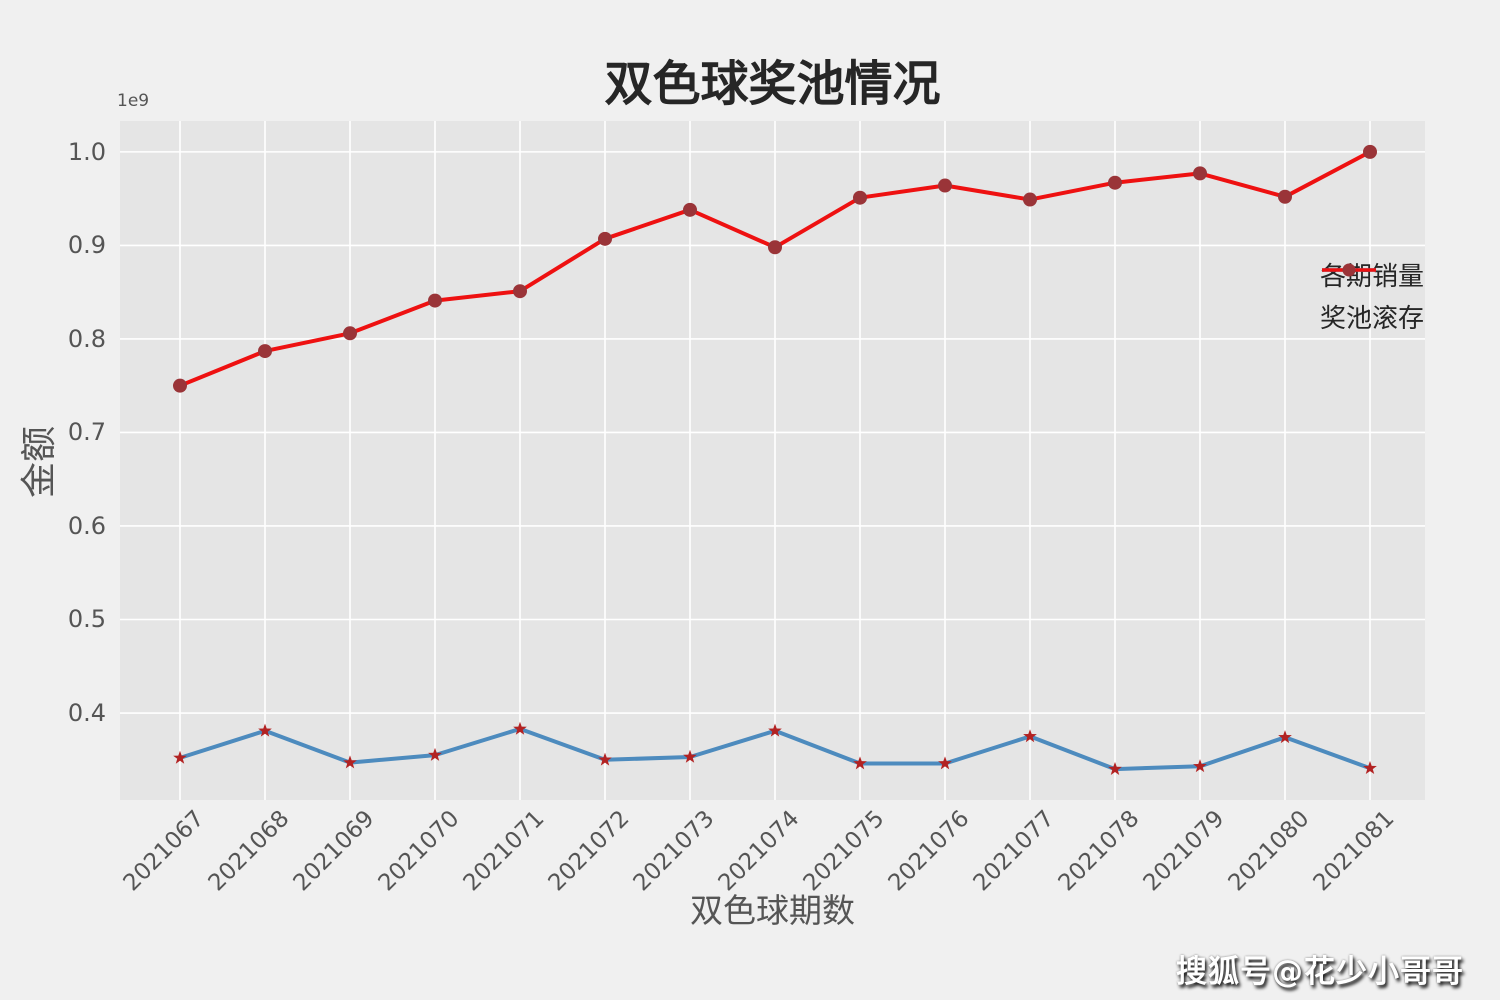 The width and height of the screenshot is (1500, 1000). Describe the element at coordinates (772, 910) in the screenshot. I see `x-axis-title: 双色球期数` at that location.